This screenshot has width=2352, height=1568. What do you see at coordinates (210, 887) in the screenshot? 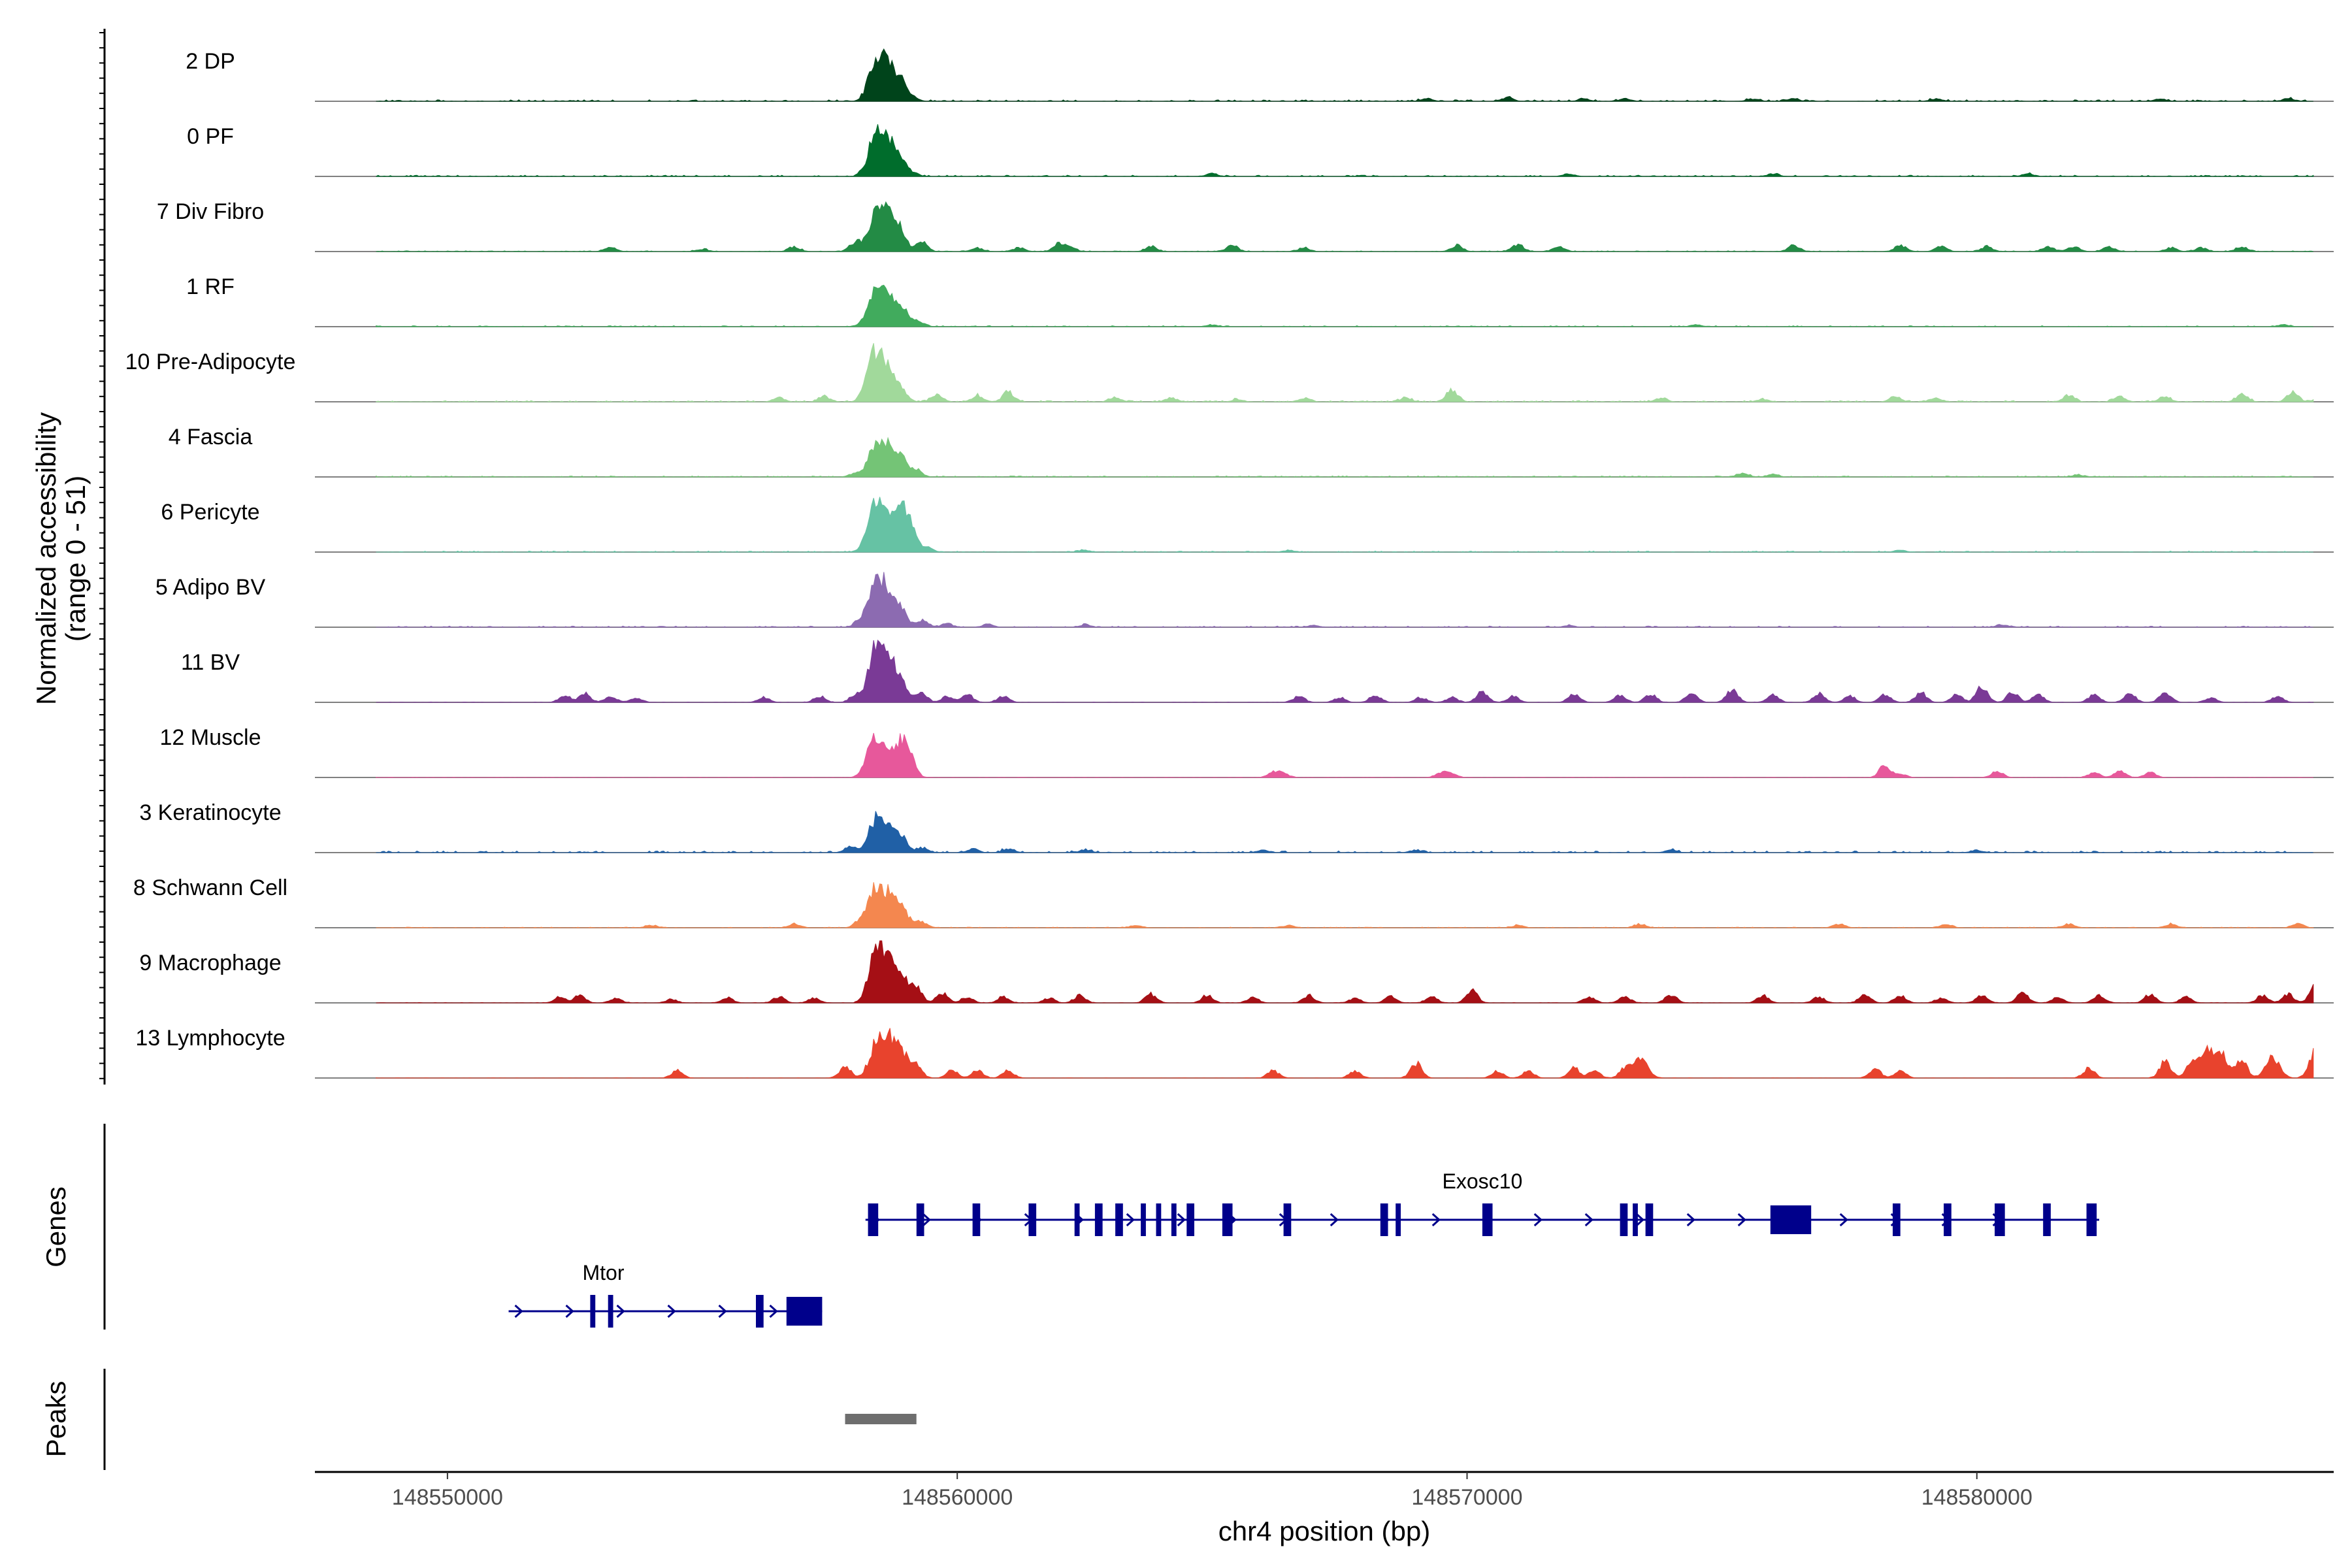
I see `track-label: 8 Schwann Cell` at bounding box center [210, 887].